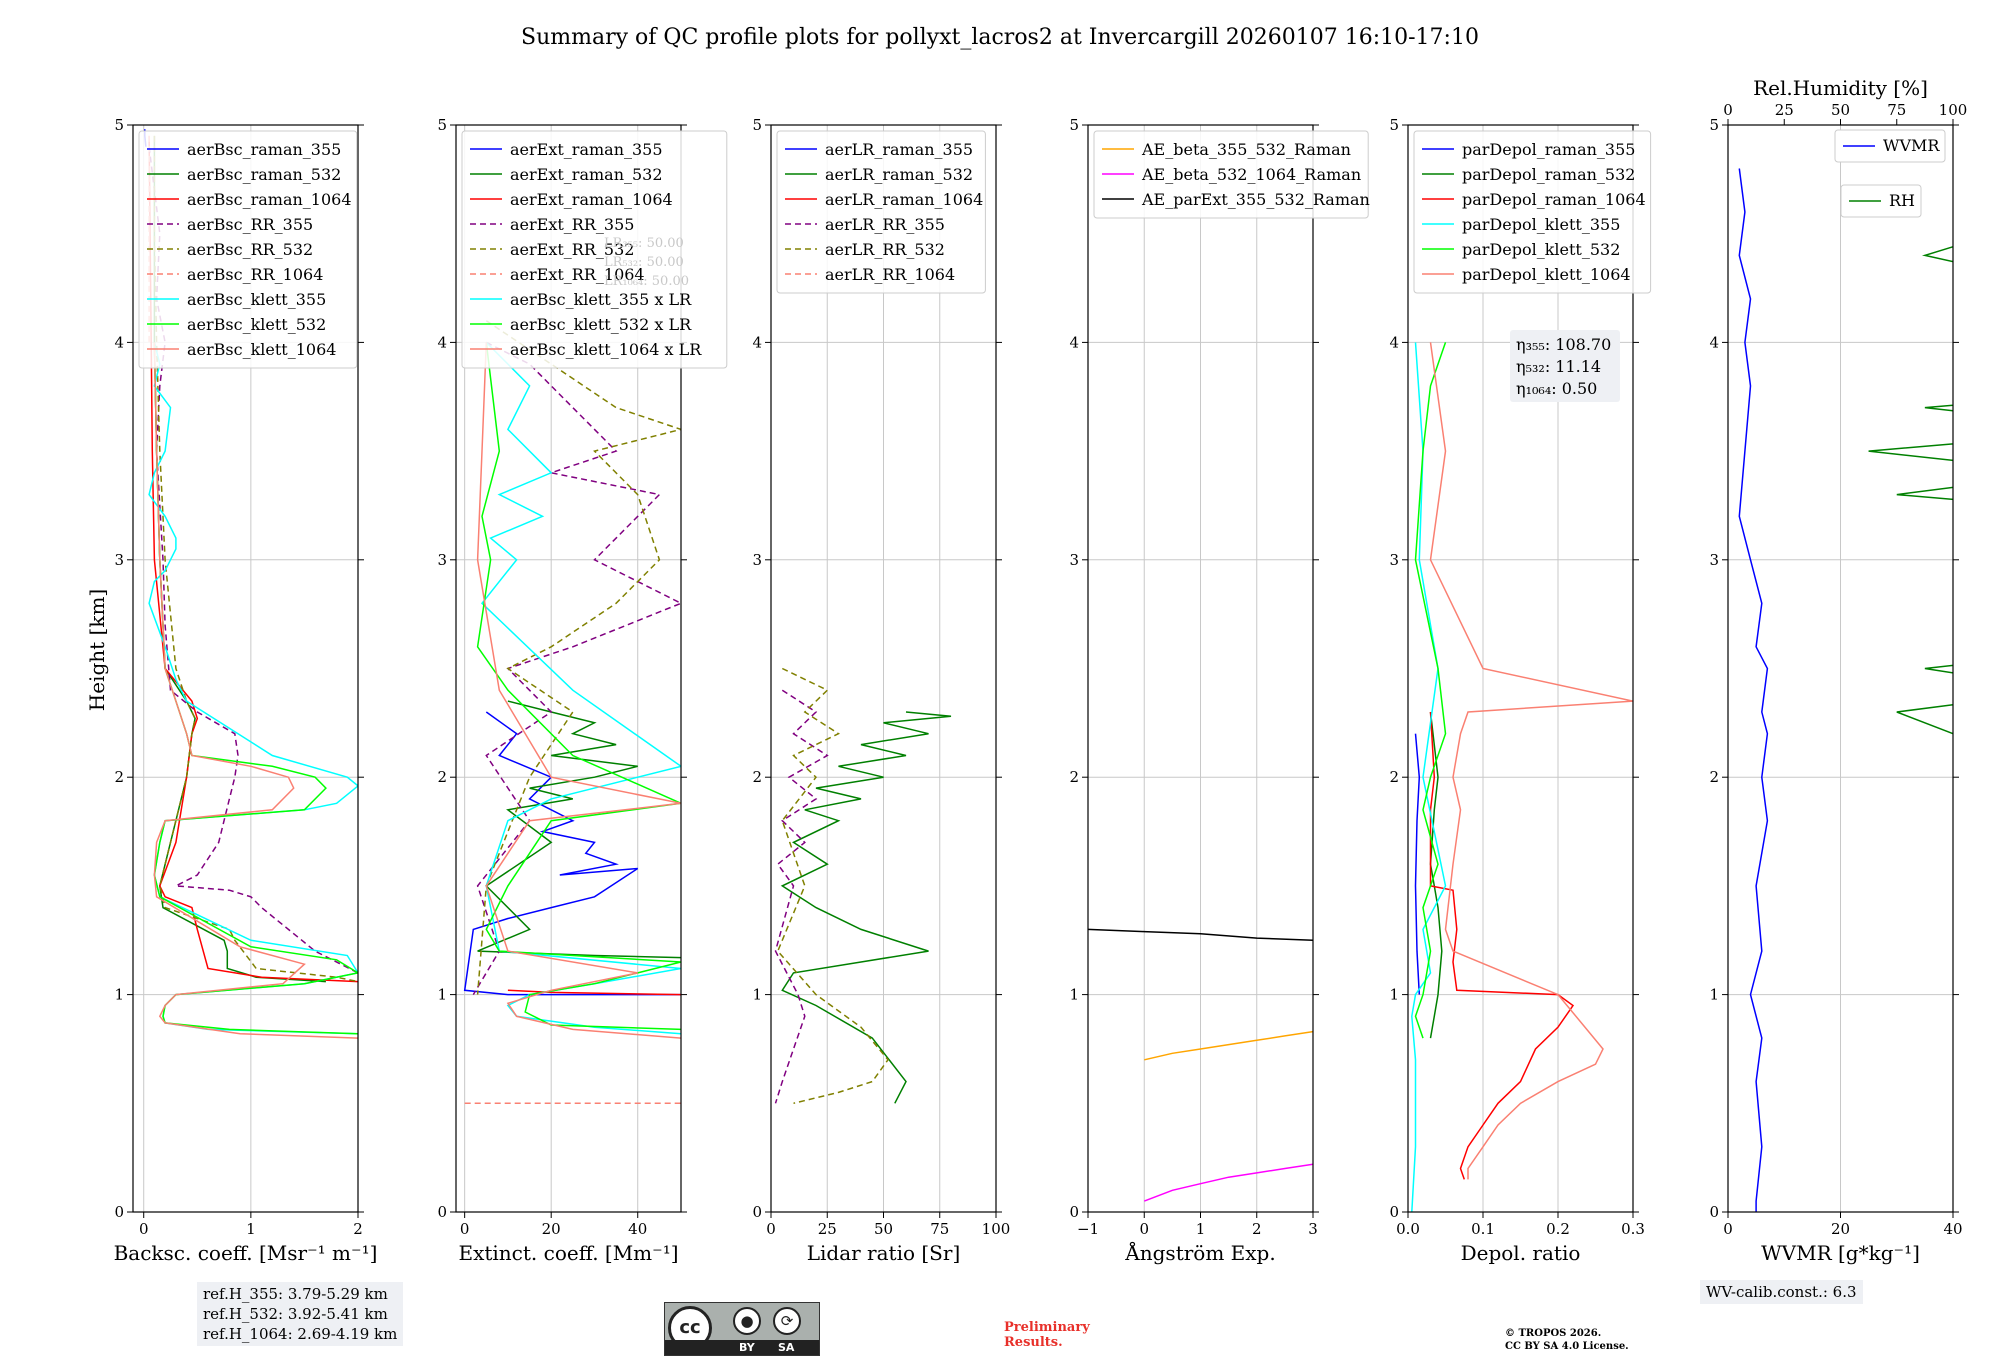 The image size is (2000, 1360). What do you see at coordinates (264, 174) in the screenshot?
I see `legend-label-bsc-1: aerBsc_raman_532` at bounding box center [264, 174].